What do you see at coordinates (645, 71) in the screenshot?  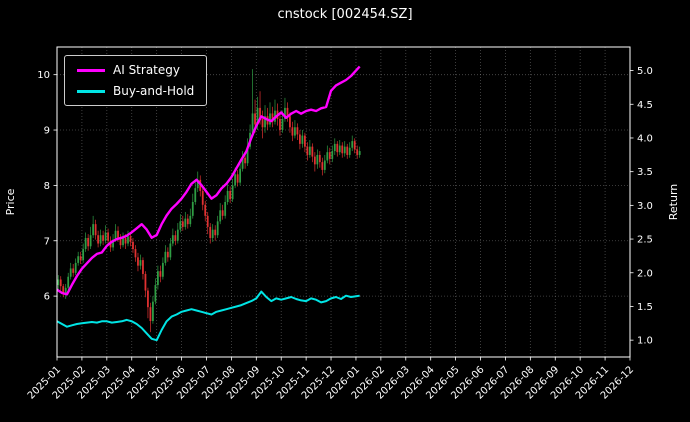 I see `svg-text: 5.0` at bounding box center [645, 71].